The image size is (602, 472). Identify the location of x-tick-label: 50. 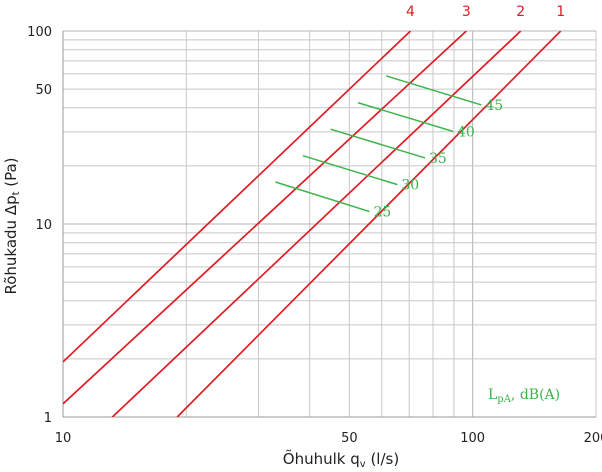
(349, 438).